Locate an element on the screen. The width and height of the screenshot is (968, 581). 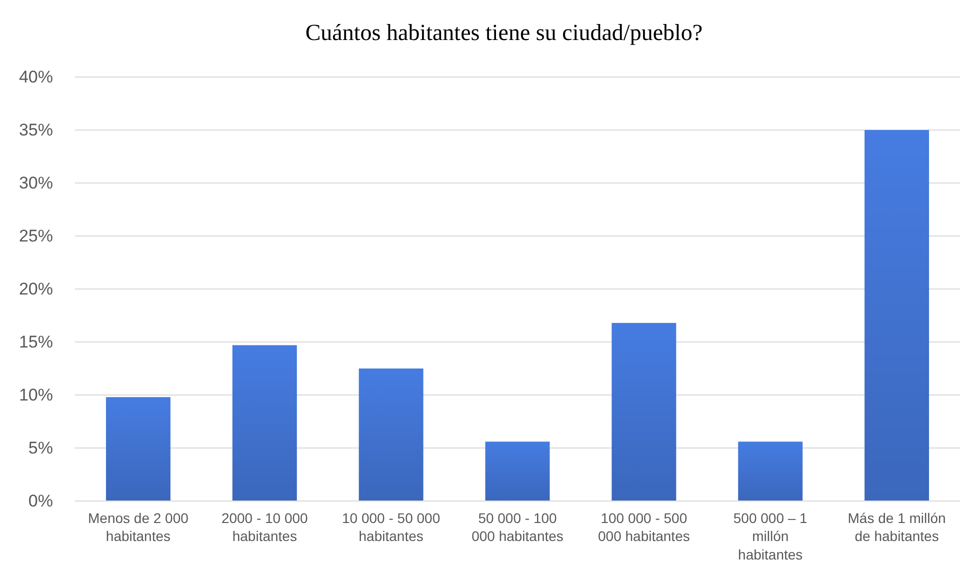
y-tick-label: 20% is located at coordinates (35, 288).